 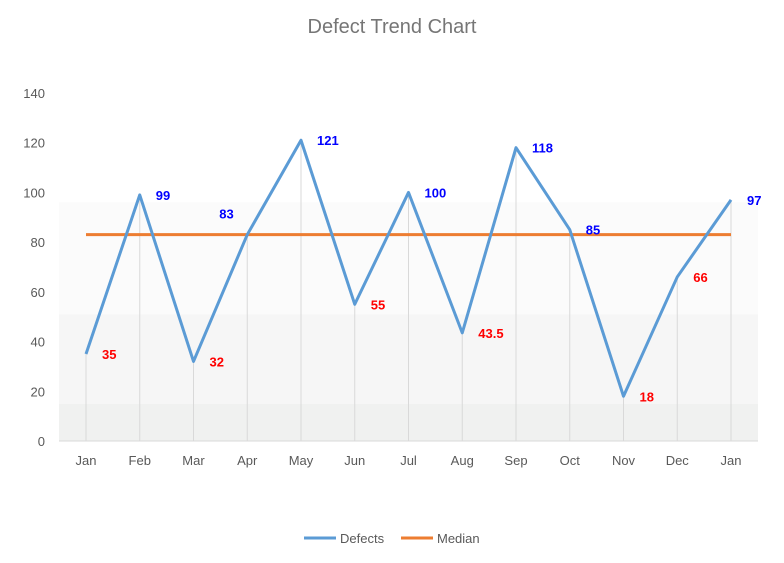 What do you see at coordinates (378, 304) in the screenshot?
I see `data-label: 55` at bounding box center [378, 304].